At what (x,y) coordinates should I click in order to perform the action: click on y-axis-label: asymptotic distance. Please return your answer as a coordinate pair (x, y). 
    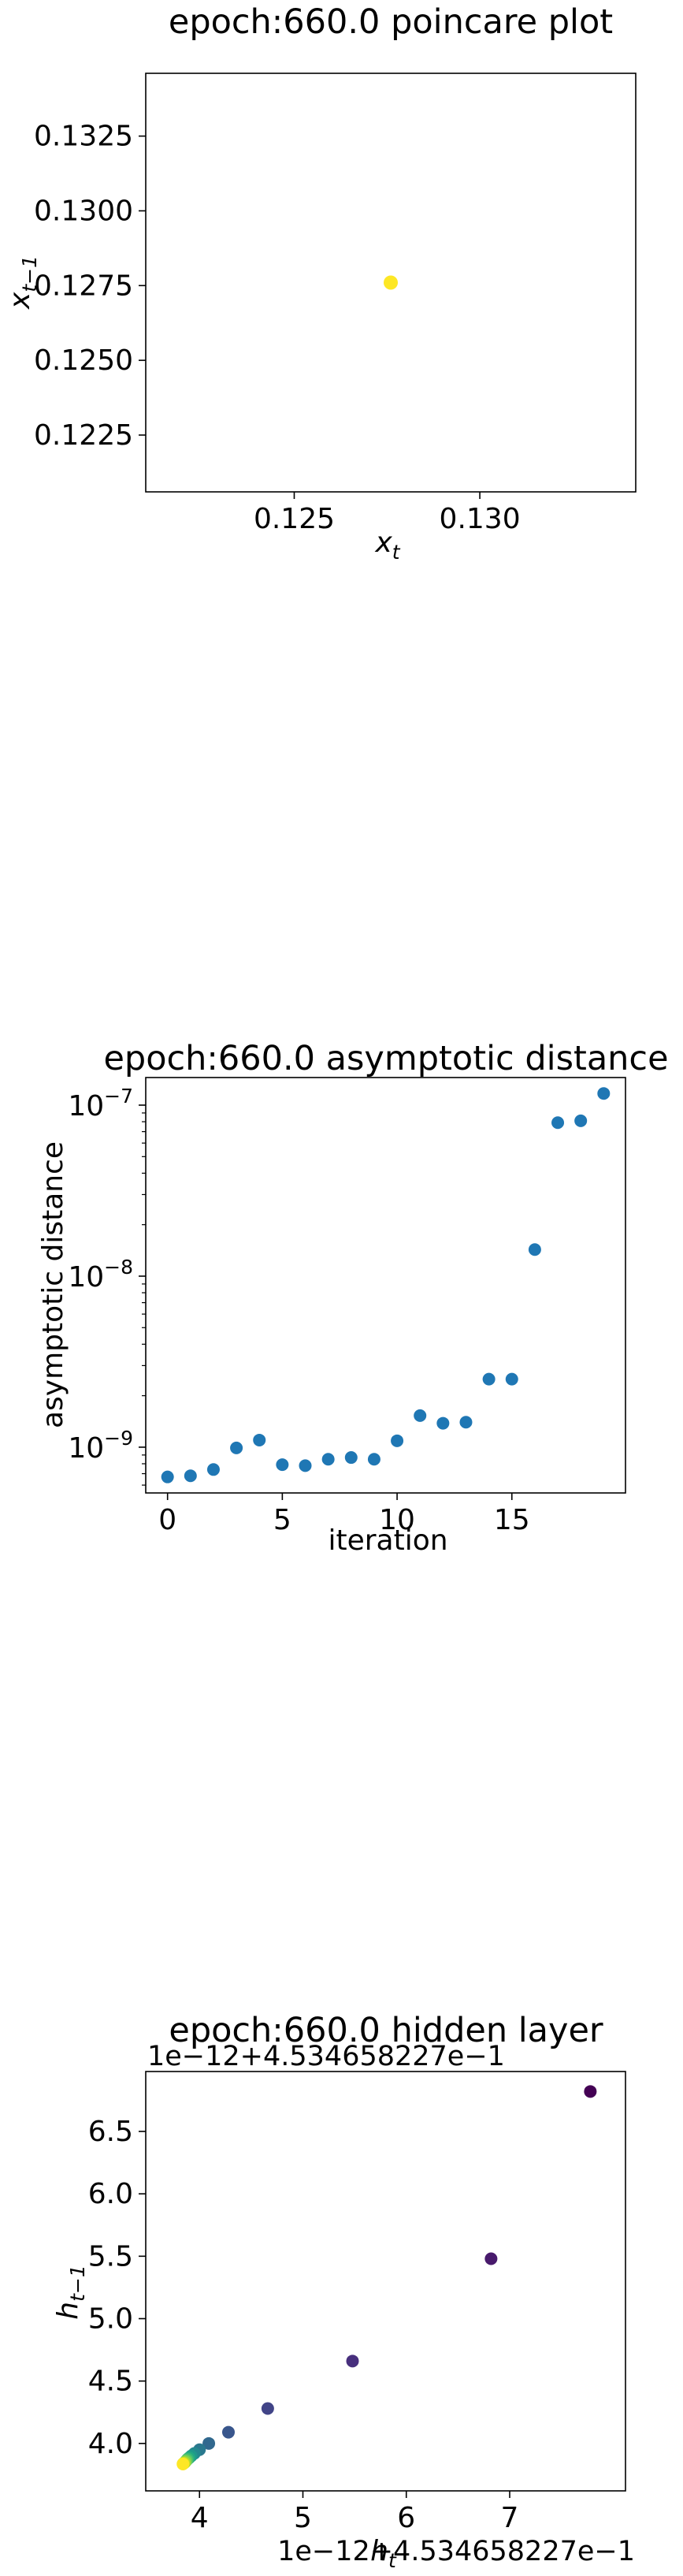
    Looking at the image, I should click on (53, 1284).